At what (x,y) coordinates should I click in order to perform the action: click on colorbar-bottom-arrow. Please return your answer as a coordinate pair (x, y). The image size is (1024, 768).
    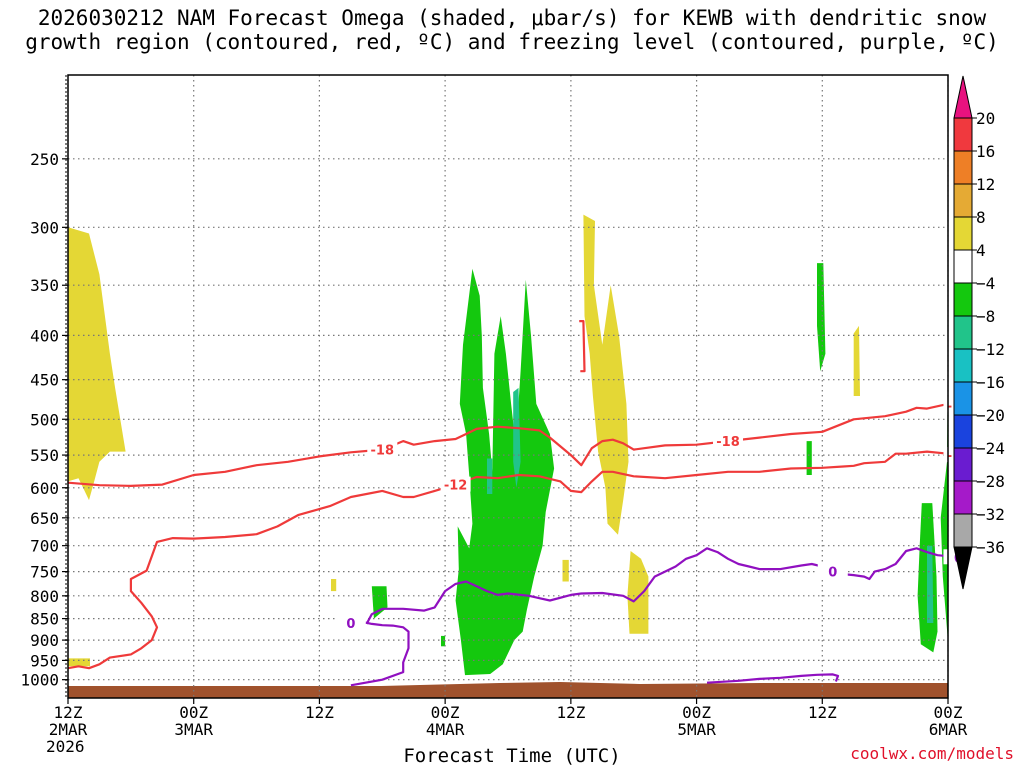
    Looking at the image, I should click on (963, 568).